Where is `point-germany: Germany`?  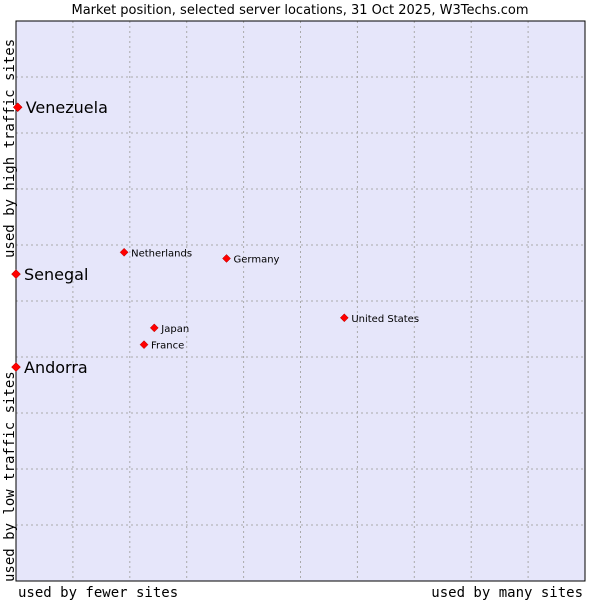 point-germany: Germany is located at coordinates (251, 259).